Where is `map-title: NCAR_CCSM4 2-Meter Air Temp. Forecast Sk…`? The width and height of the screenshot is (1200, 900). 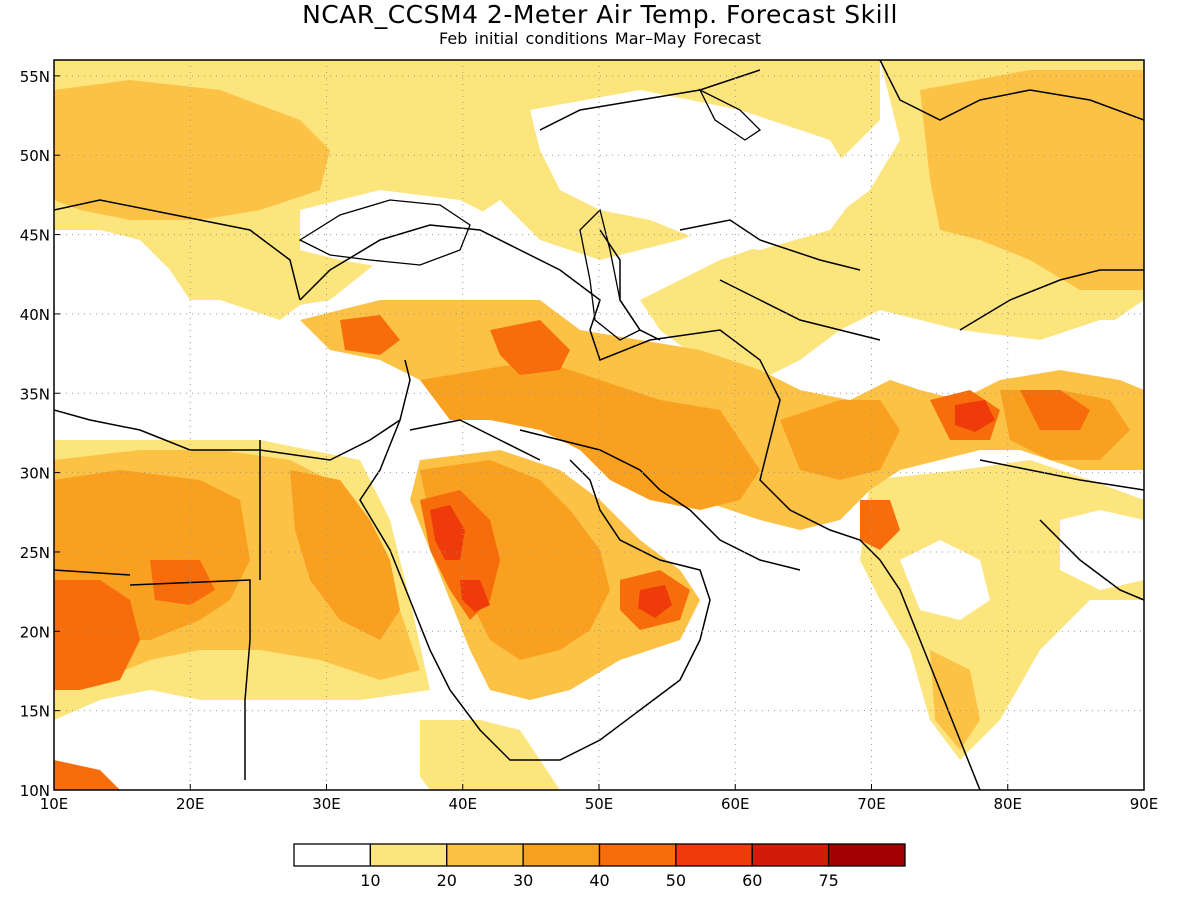 map-title: NCAR_CCSM4 2-Meter Air Temp. Forecast Sk… is located at coordinates (600, 14).